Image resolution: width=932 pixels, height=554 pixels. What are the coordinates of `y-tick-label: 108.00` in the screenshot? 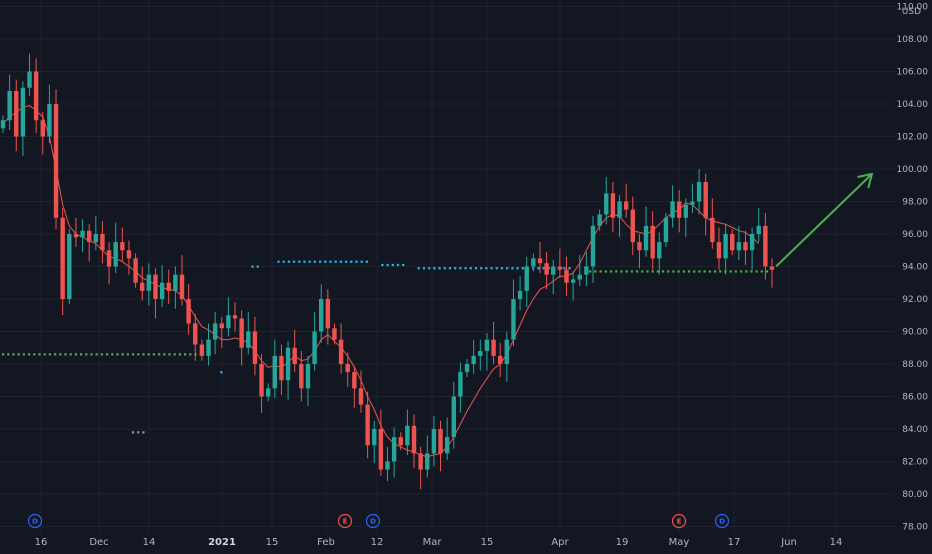 It's located at (913, 40).